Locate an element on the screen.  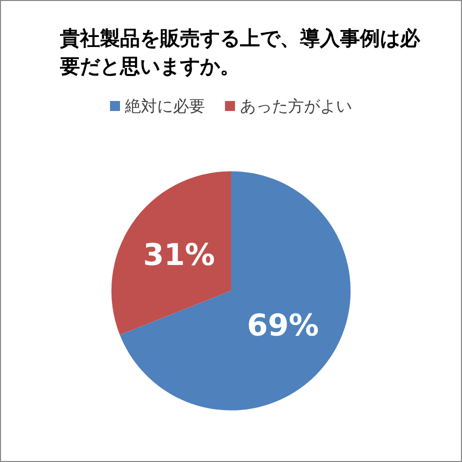
data-label: 69% is located at coordinates (283, 326).